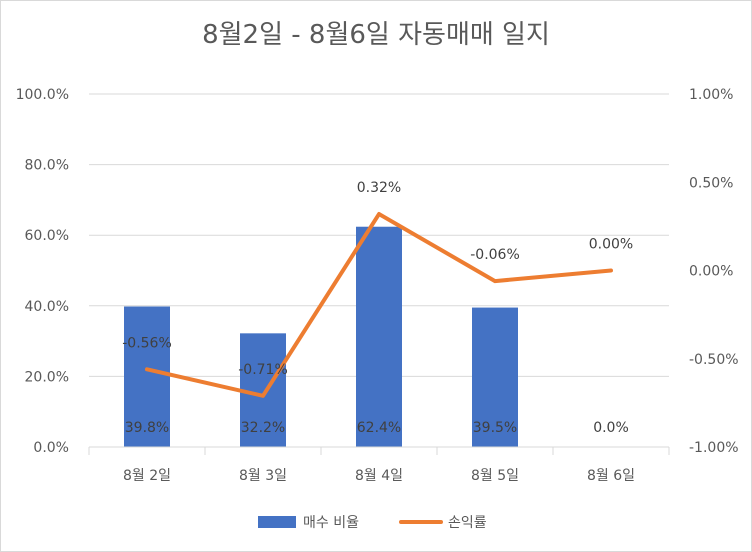 This screenshot has height=552, width=752. What do you see at coordinates (714, 360) in the screenshot?
I see `y-right-tick-label: -0.50%` at bounding box center [714, 360].